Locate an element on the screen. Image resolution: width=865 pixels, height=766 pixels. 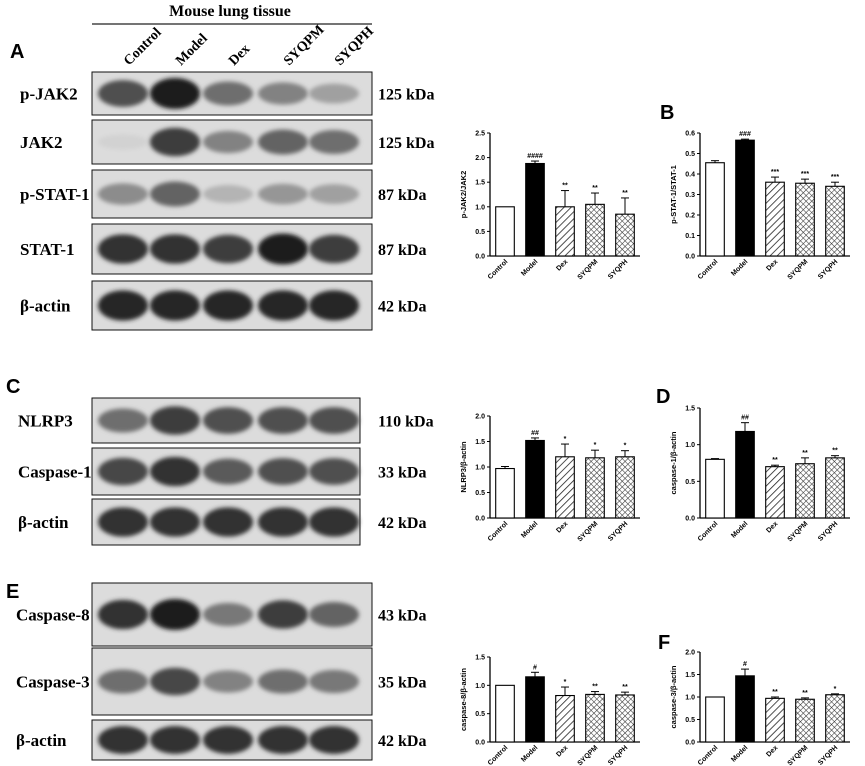
blot-row-p-jak2: p-JAK2 125 kDa is located at coordinates (227, 93).